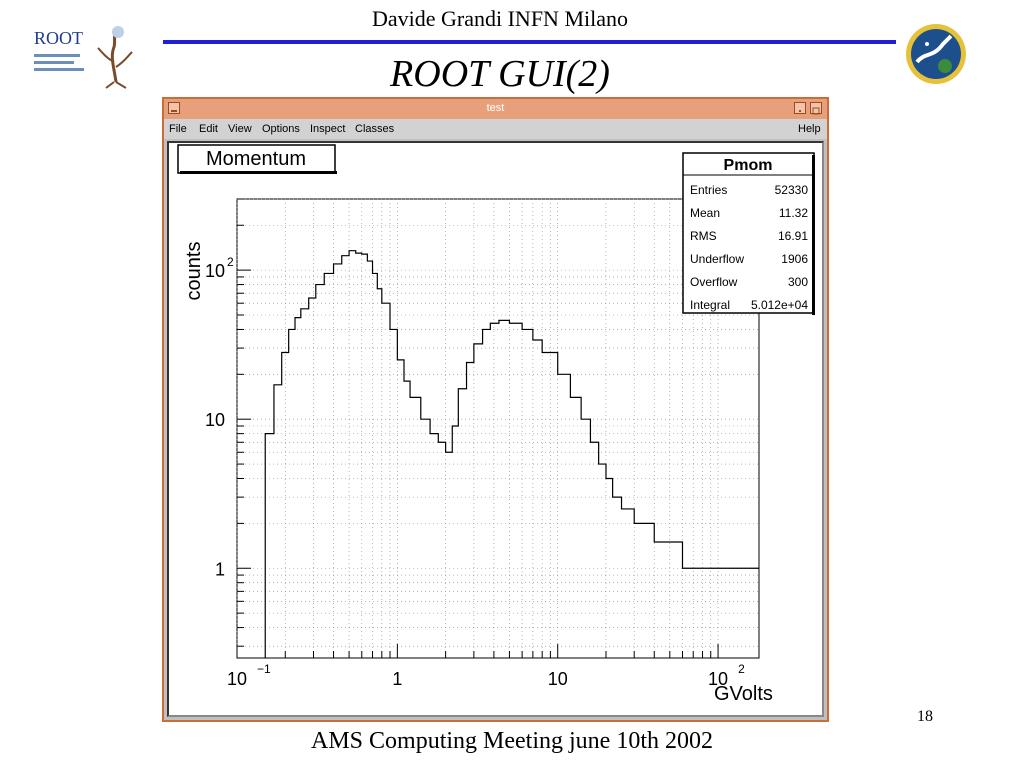  What do you see at coordinates (708, 190) in the screenshot?
I see `stats-label-entries: Entries` at bounding box center [708, 190].